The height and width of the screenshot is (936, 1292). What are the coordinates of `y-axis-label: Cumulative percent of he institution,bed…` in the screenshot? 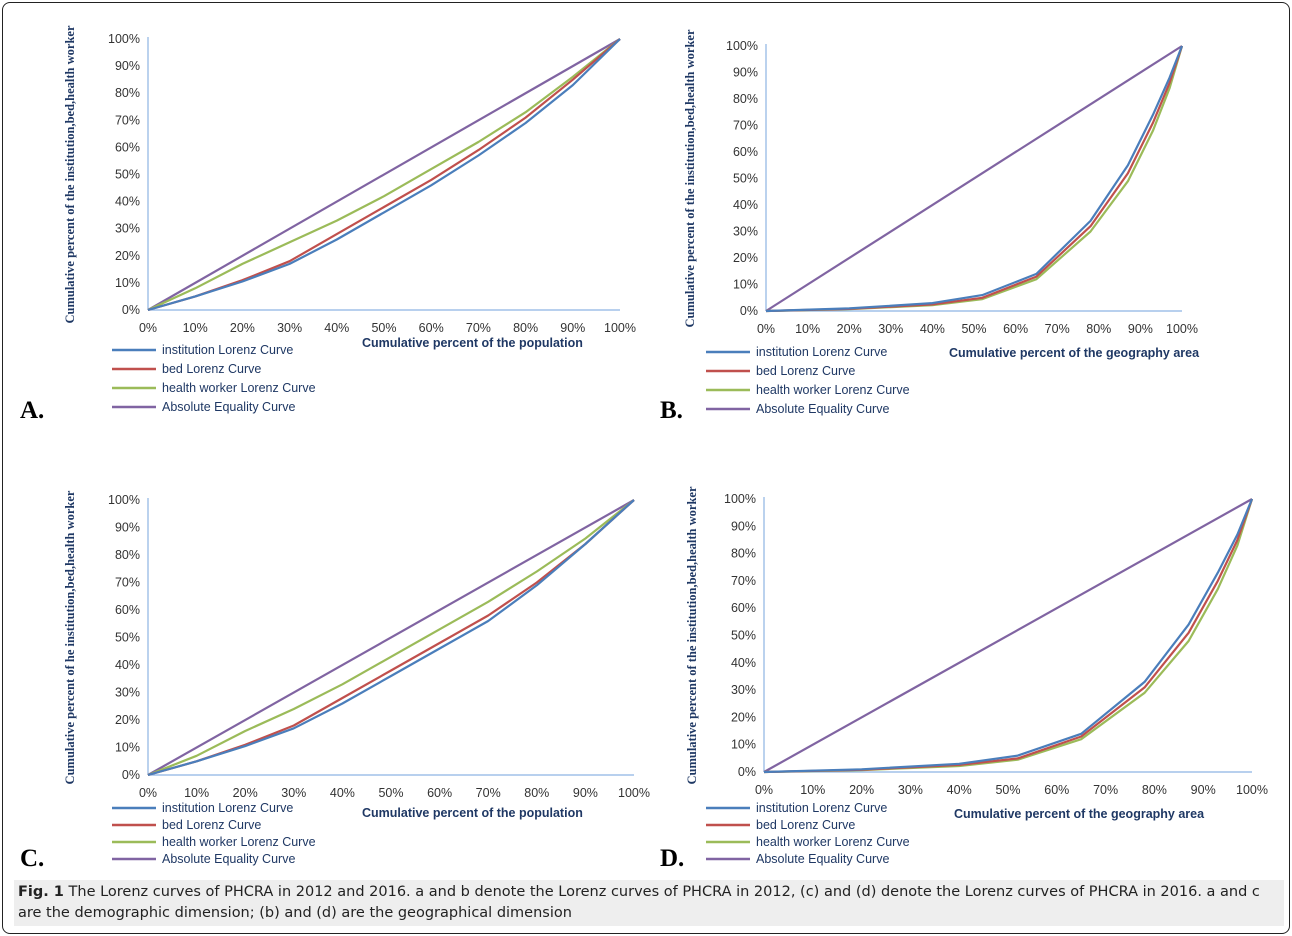 It's located at (70, 637).